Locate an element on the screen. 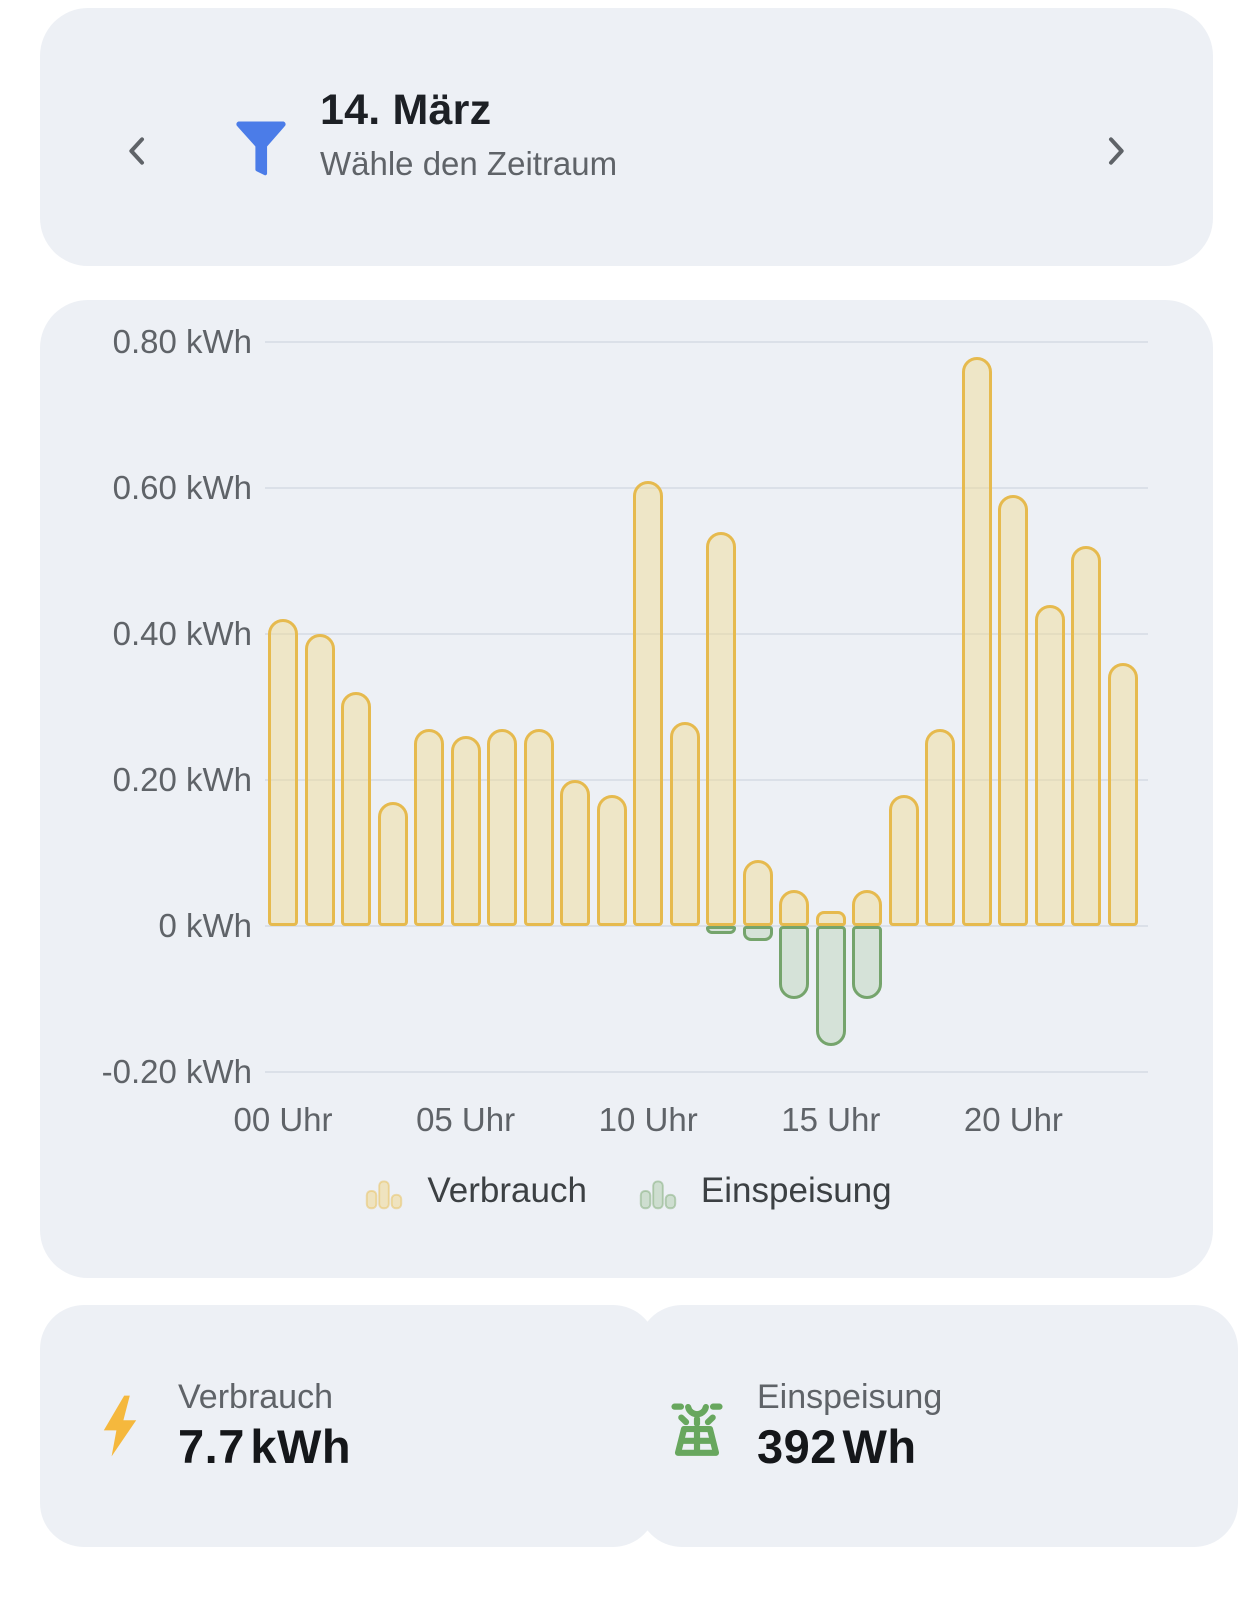 This screenshot has width=1253, height=1600. choose-period-hint: Wähle den Zeitraum is located at coordinates (469, 163).